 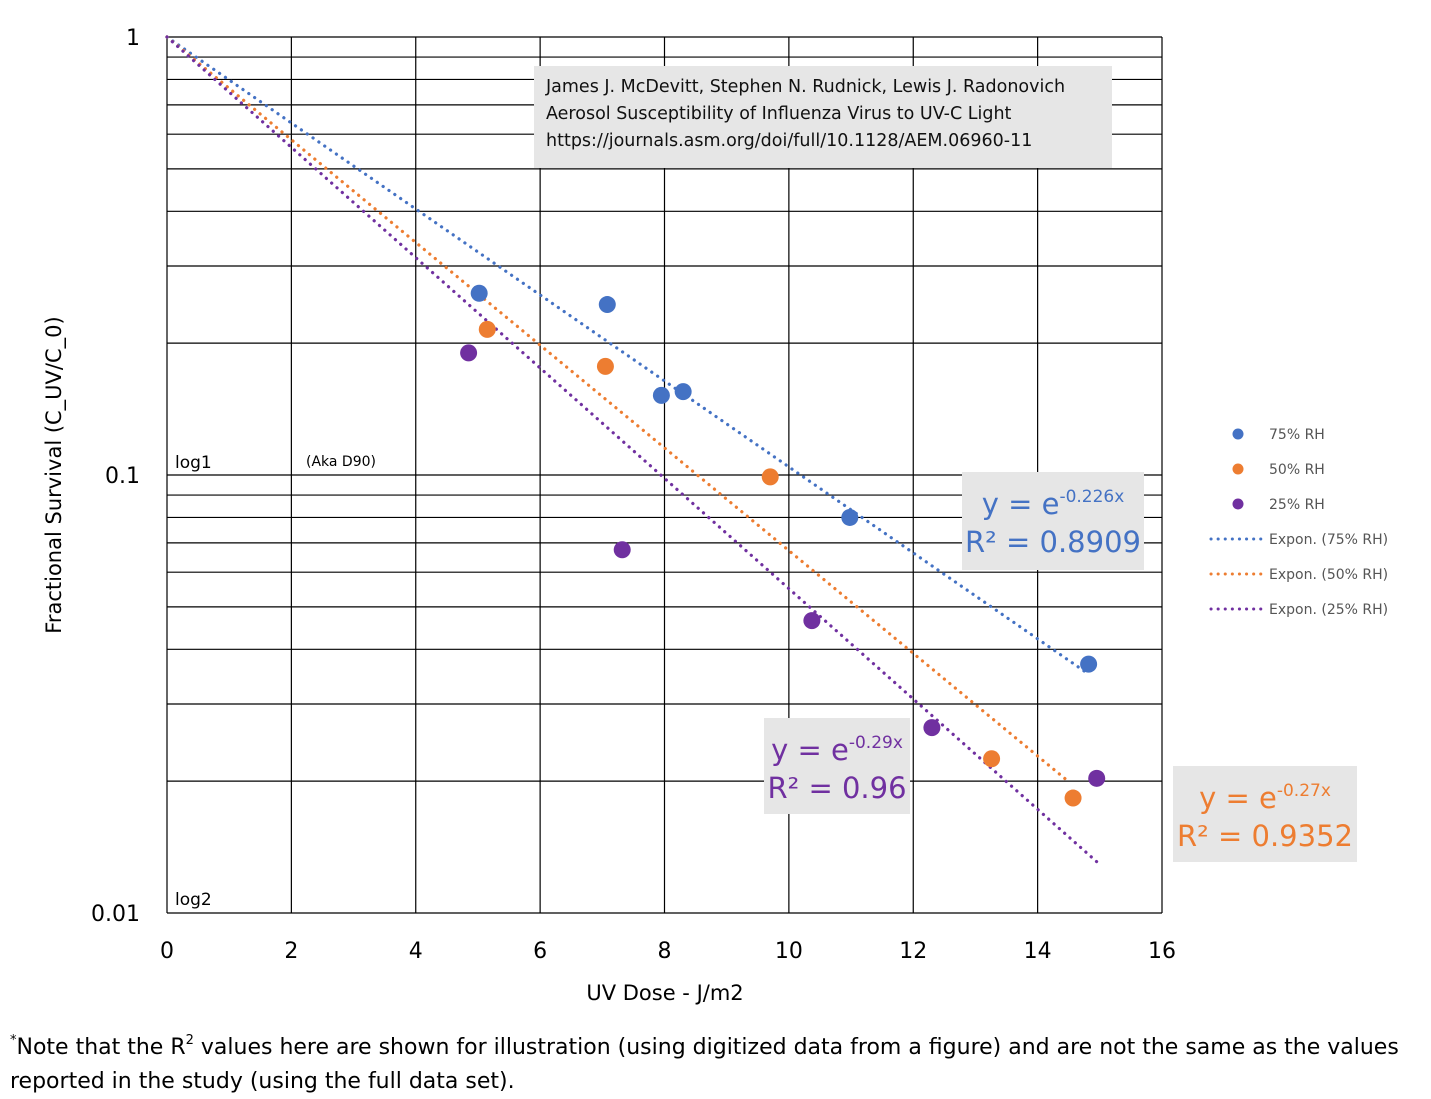 I want to click on legend-label: 75% RH, so click(x=1297, y=435).